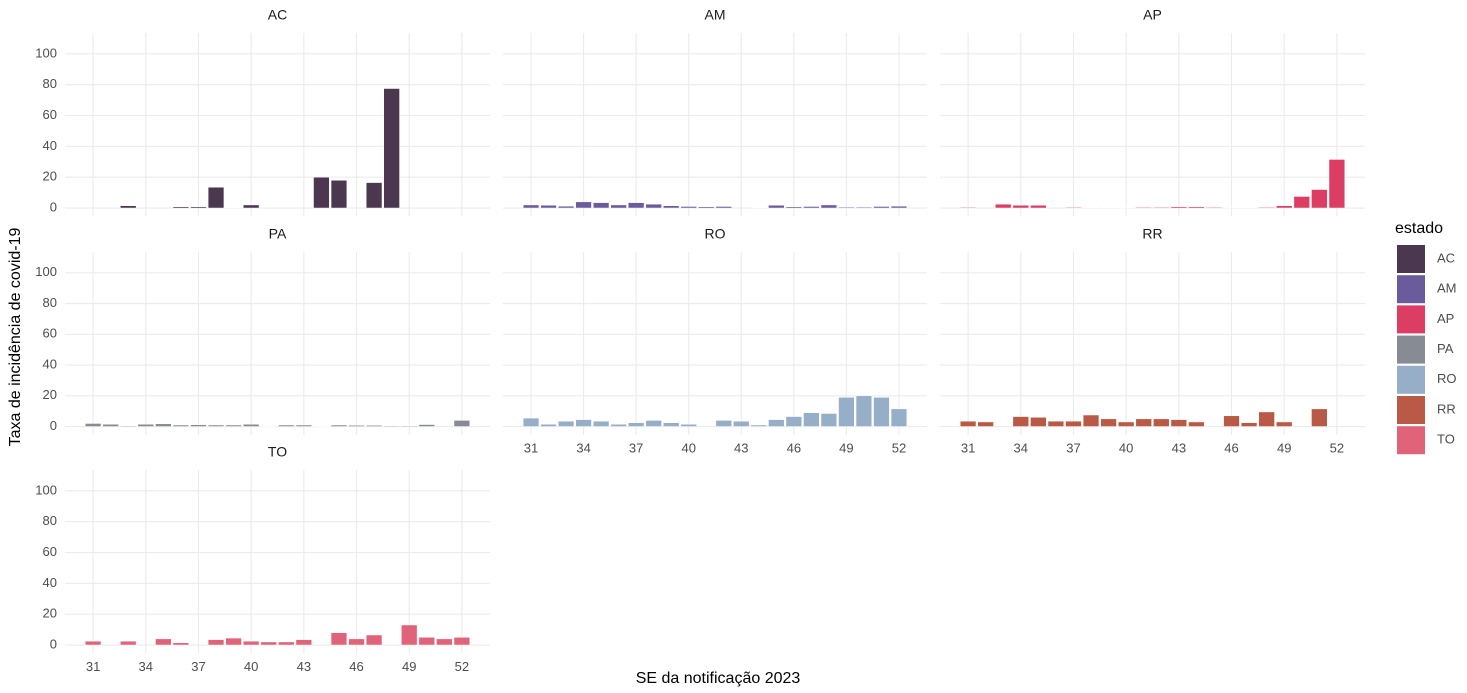 The width and height of the screenshot is (1467, 693). I want to click on panel-title: AM, so click(715, 15).